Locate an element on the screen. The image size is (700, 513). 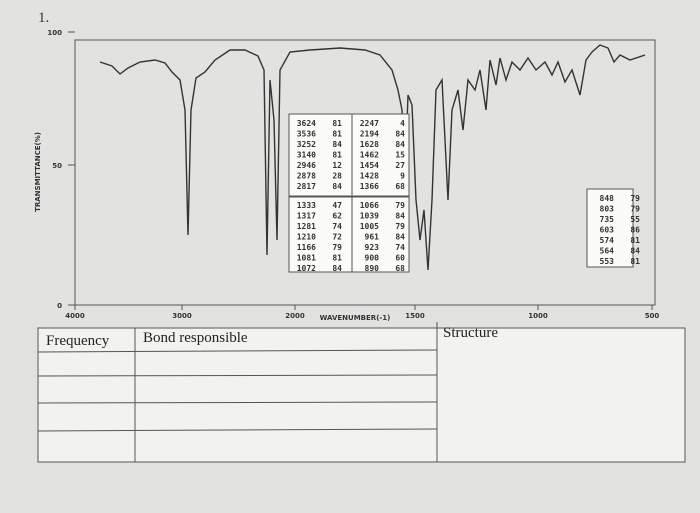
peak-frequency: 3252 is located at coordinates (306, 144).